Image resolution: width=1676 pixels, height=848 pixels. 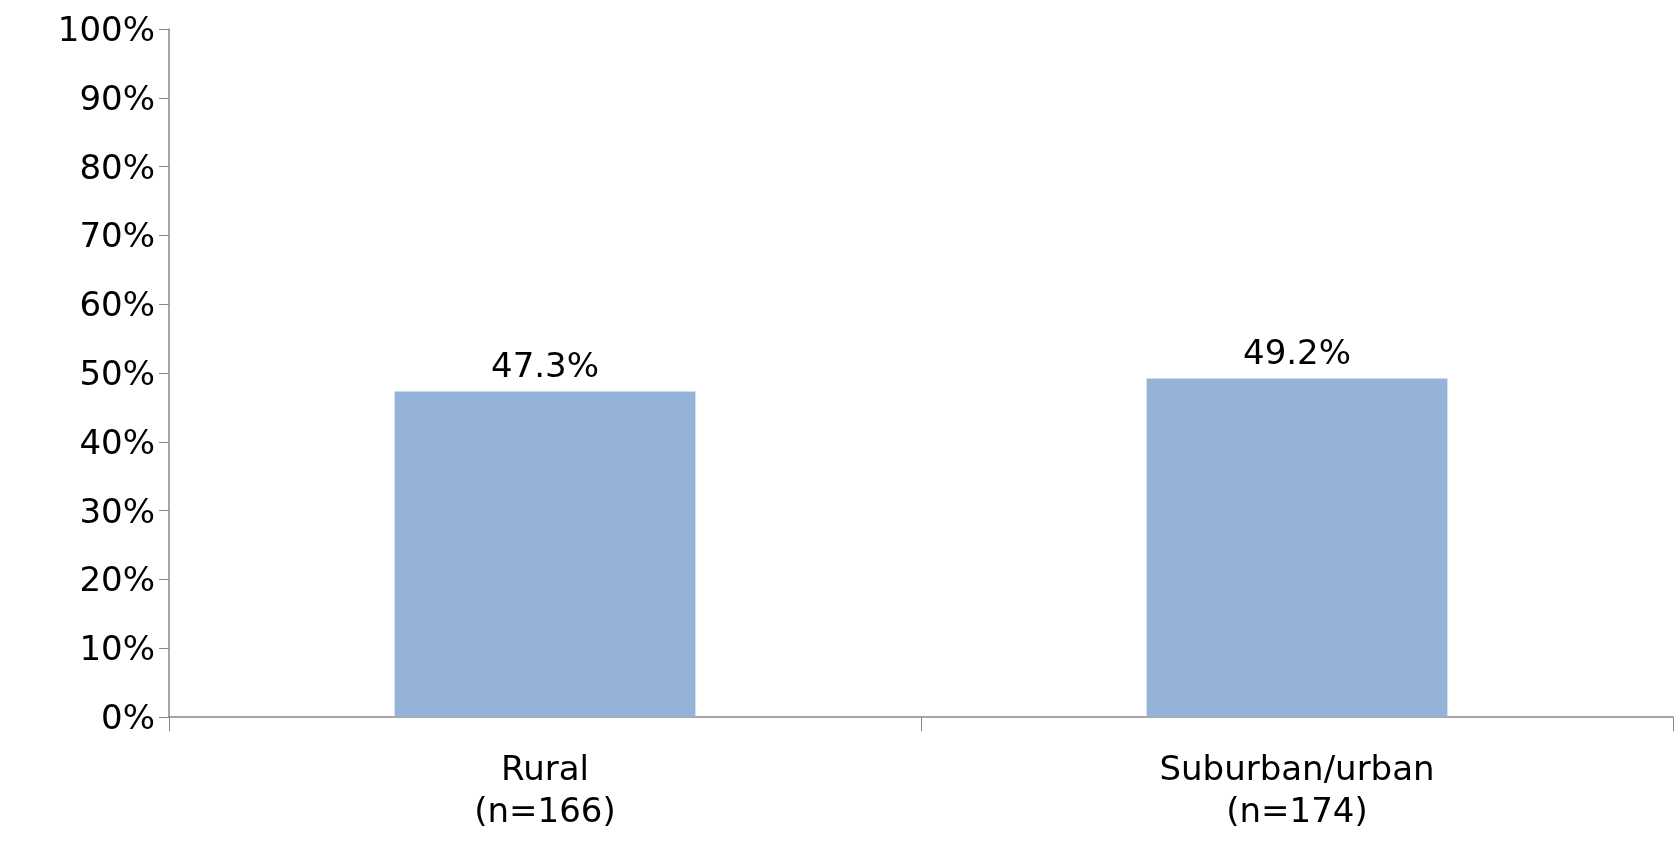 I want to click on y-tick-label: 30%, so click(x=117, y=510).